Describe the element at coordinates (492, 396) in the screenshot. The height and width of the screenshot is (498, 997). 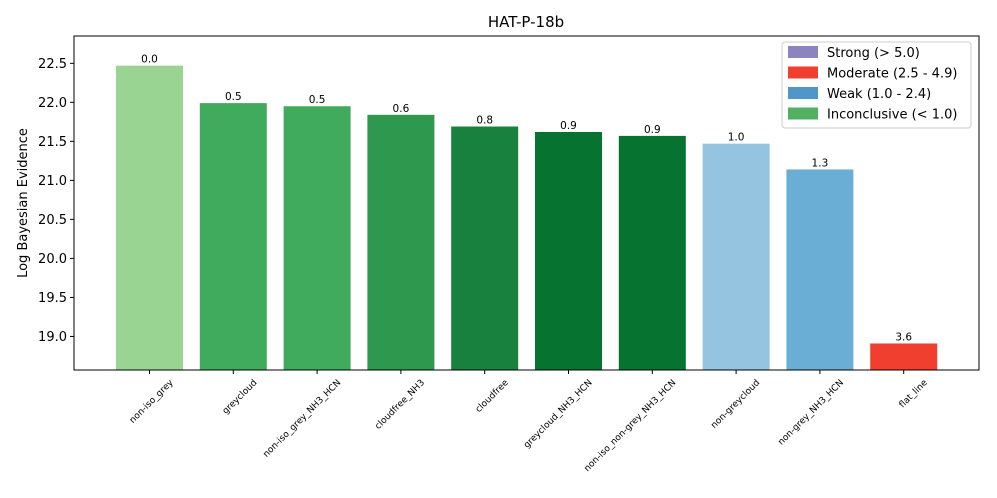
I see `x-tick-label: cloudfree` at that location.